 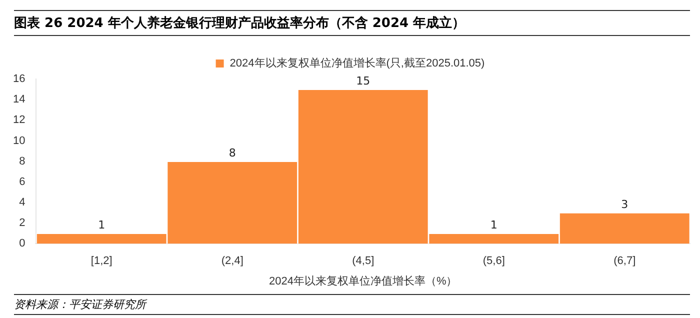 I want to click on data-label: 8, so click(x=232, y=153).